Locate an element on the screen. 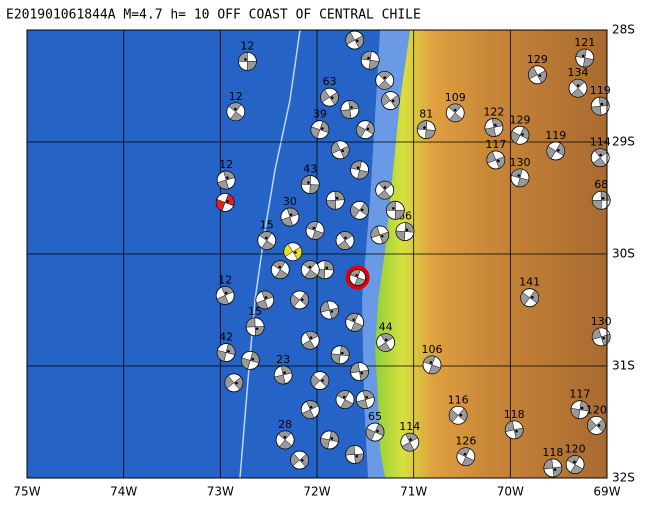 This screenshot has height=507, width=650. event-depth-label: 119 is located at coordinates (600, 90).